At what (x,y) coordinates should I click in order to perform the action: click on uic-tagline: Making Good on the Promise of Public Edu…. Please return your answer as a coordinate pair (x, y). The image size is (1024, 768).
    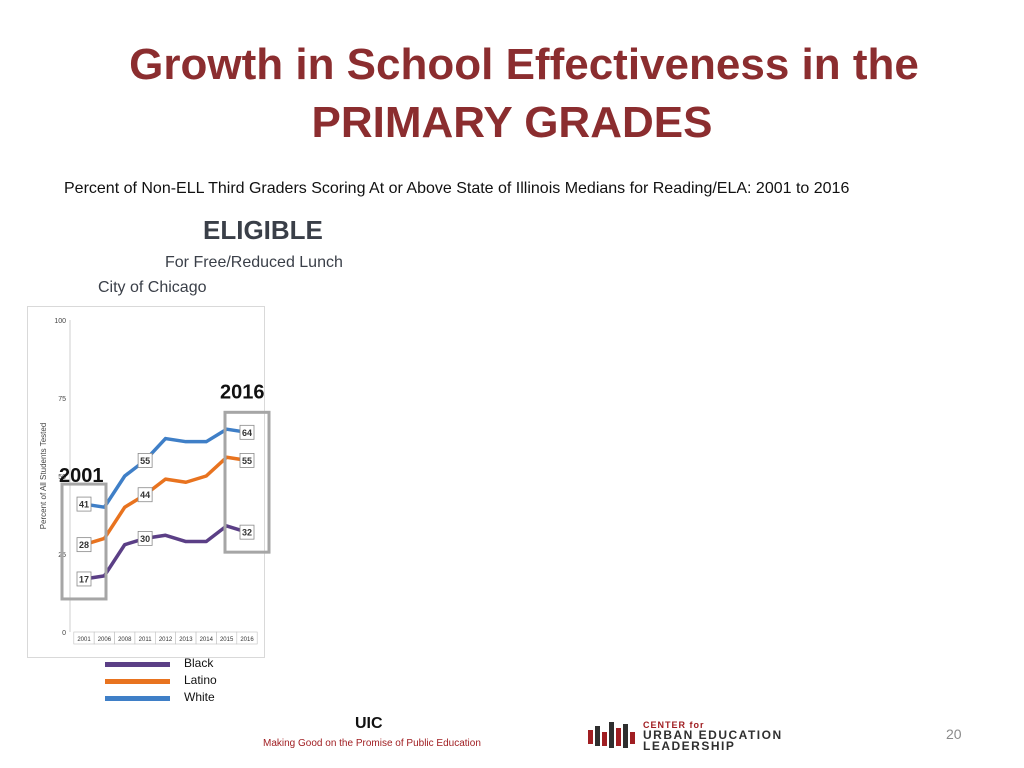
    Looking at the image, I should click on (372, 743).